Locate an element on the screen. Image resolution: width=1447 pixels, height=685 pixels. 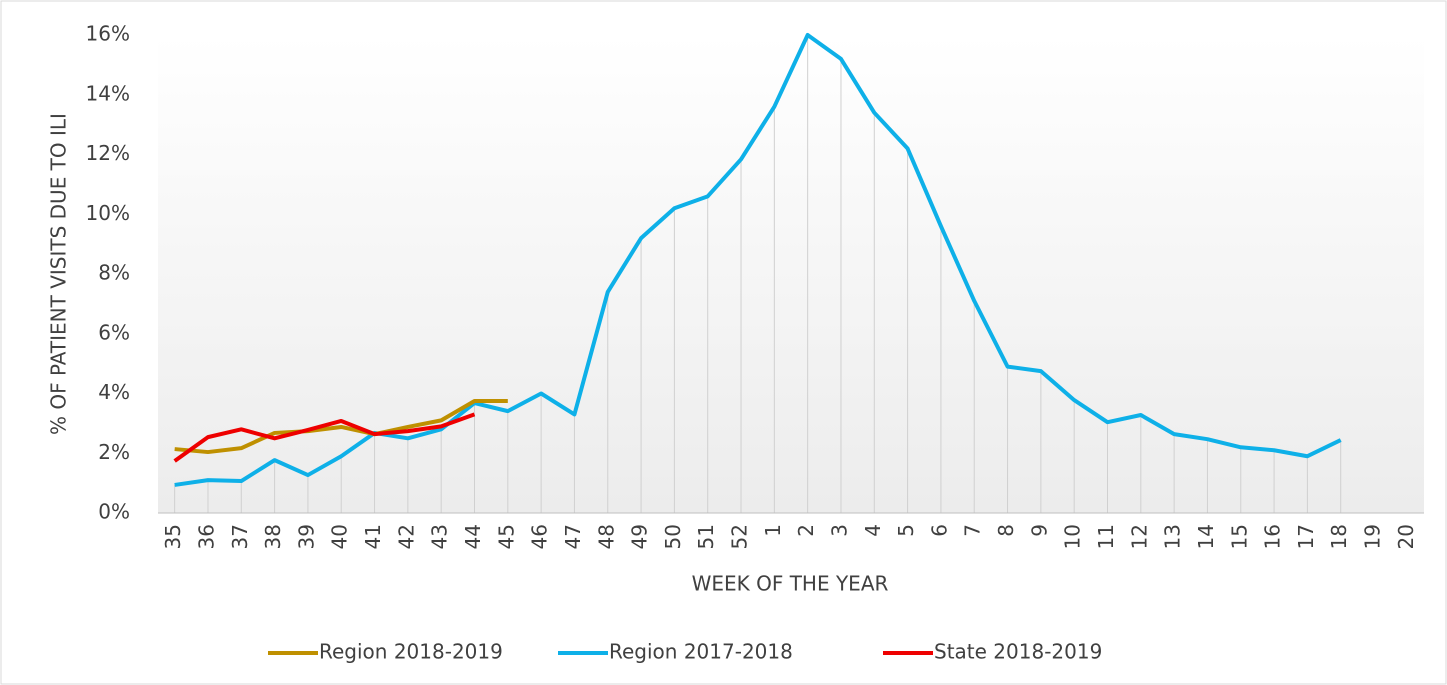
y-tick-label: 16% is located at coordinates (108, 34).